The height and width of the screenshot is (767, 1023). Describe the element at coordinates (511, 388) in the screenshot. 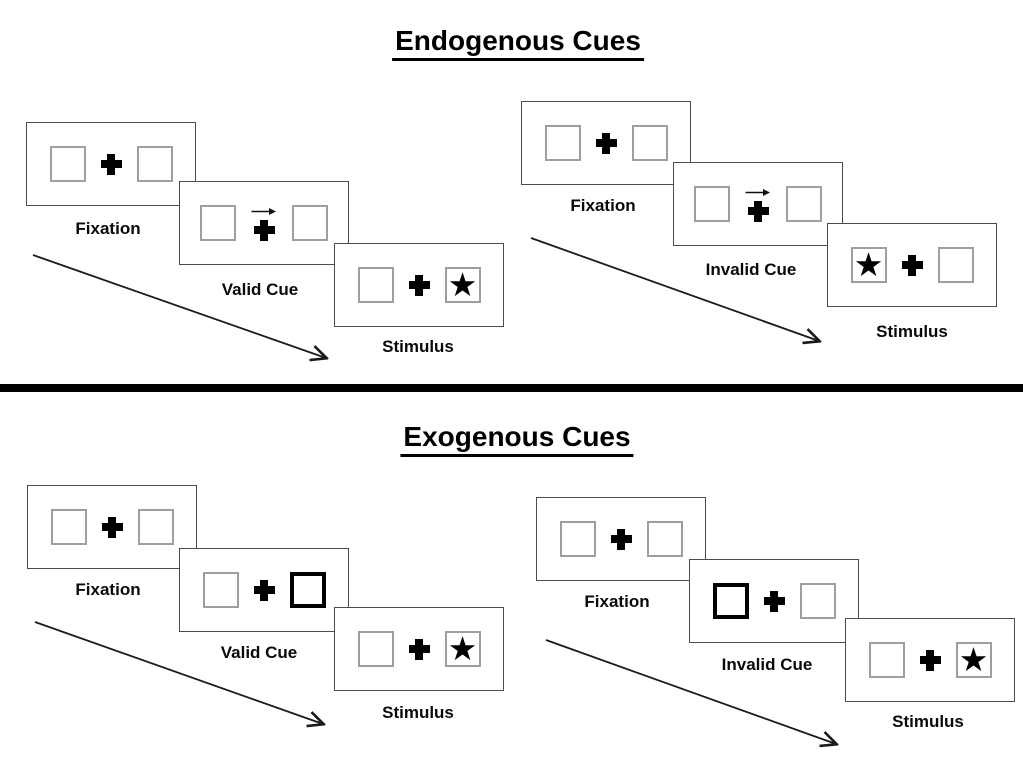

I see `section-divider` at that location.